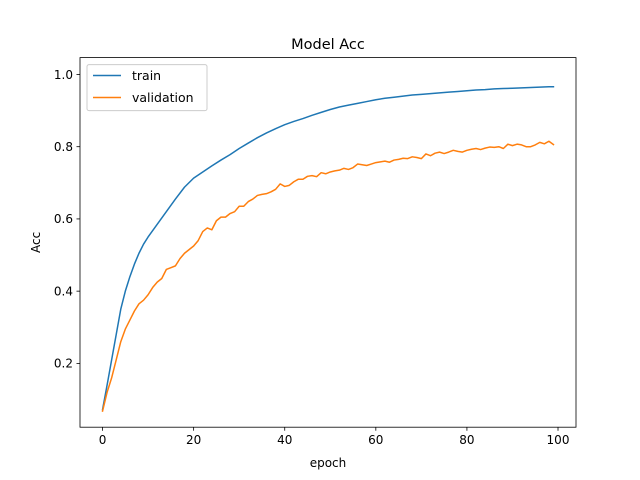 The width and height of the screenshot is (640, 480). I want to click on legend: train validation, so click(147, 88).